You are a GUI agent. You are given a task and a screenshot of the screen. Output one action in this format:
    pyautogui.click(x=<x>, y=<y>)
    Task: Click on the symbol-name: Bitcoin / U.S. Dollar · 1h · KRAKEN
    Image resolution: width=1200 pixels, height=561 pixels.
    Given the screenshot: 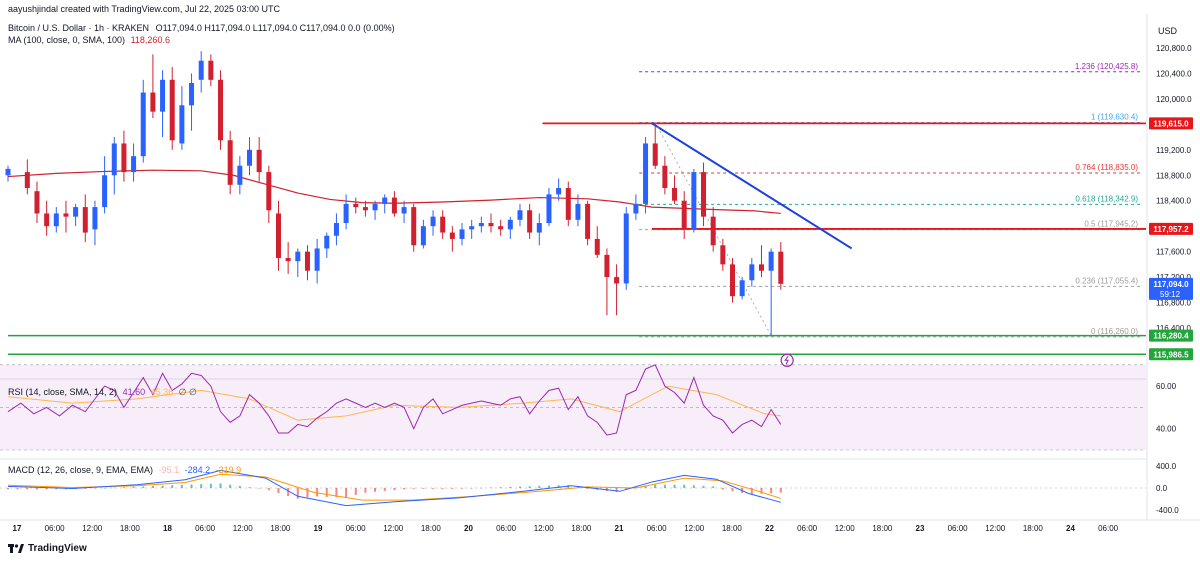 What is the action you would take?
    pyautogui.click(x=79, y=28)
    